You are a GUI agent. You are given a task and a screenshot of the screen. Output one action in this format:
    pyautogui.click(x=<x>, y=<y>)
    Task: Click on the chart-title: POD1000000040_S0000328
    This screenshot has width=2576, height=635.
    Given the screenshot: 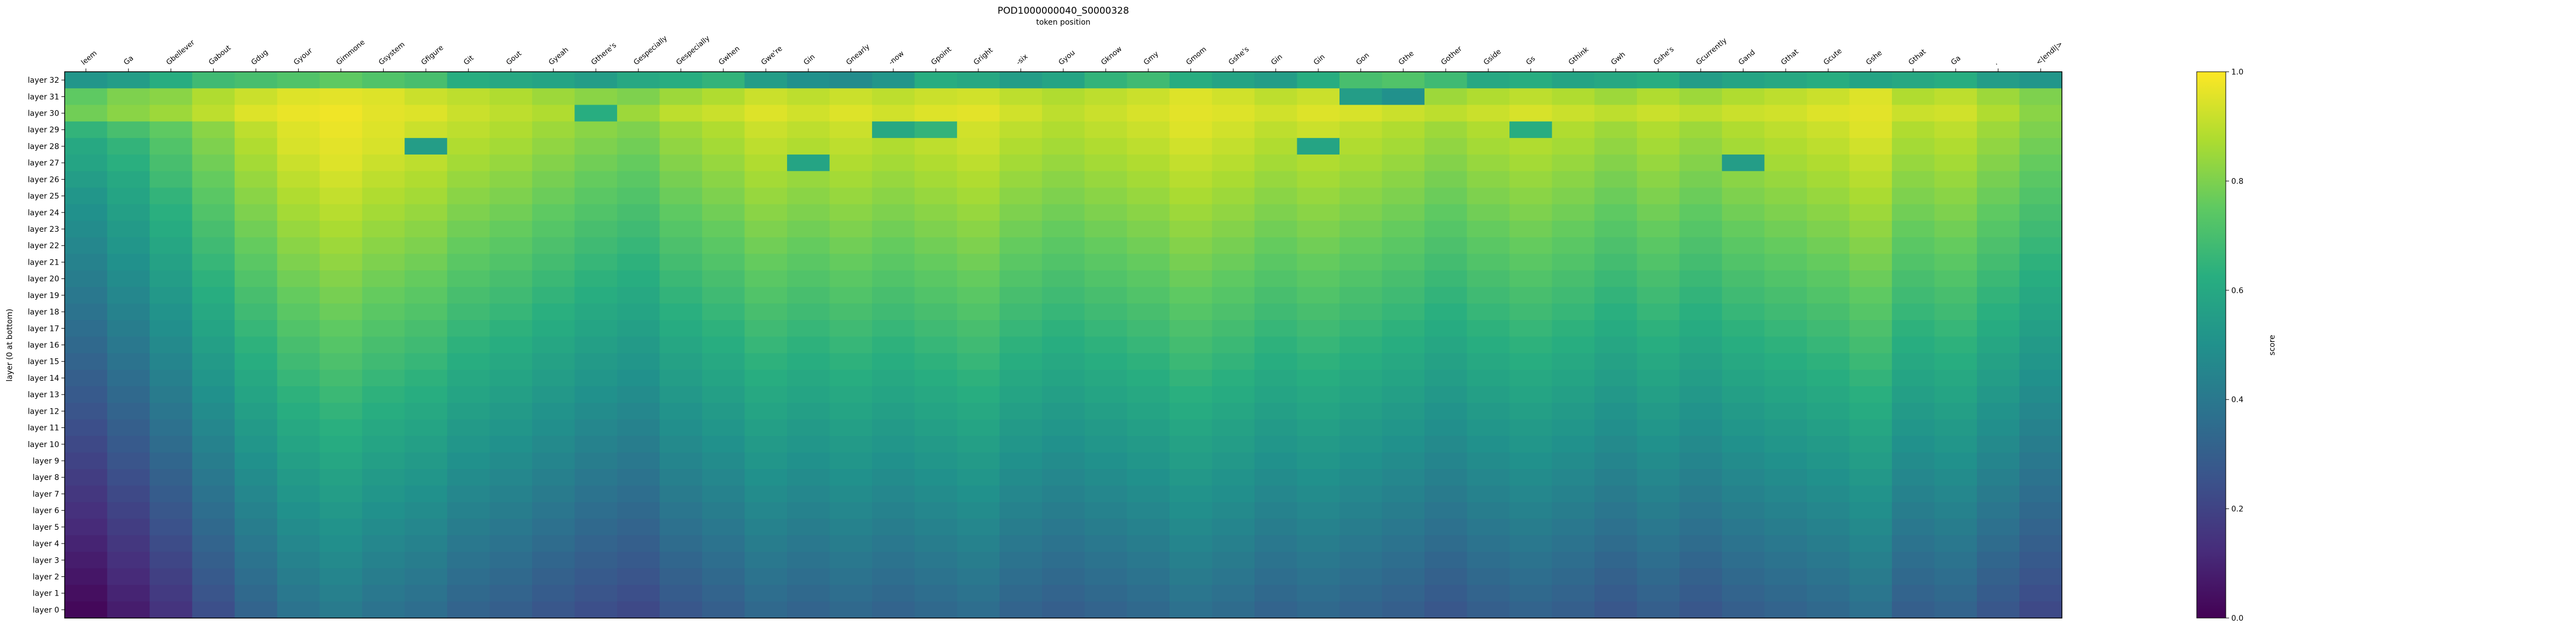 What is the action you would take?
    pyautogui.click(x=1063, y=11)
    